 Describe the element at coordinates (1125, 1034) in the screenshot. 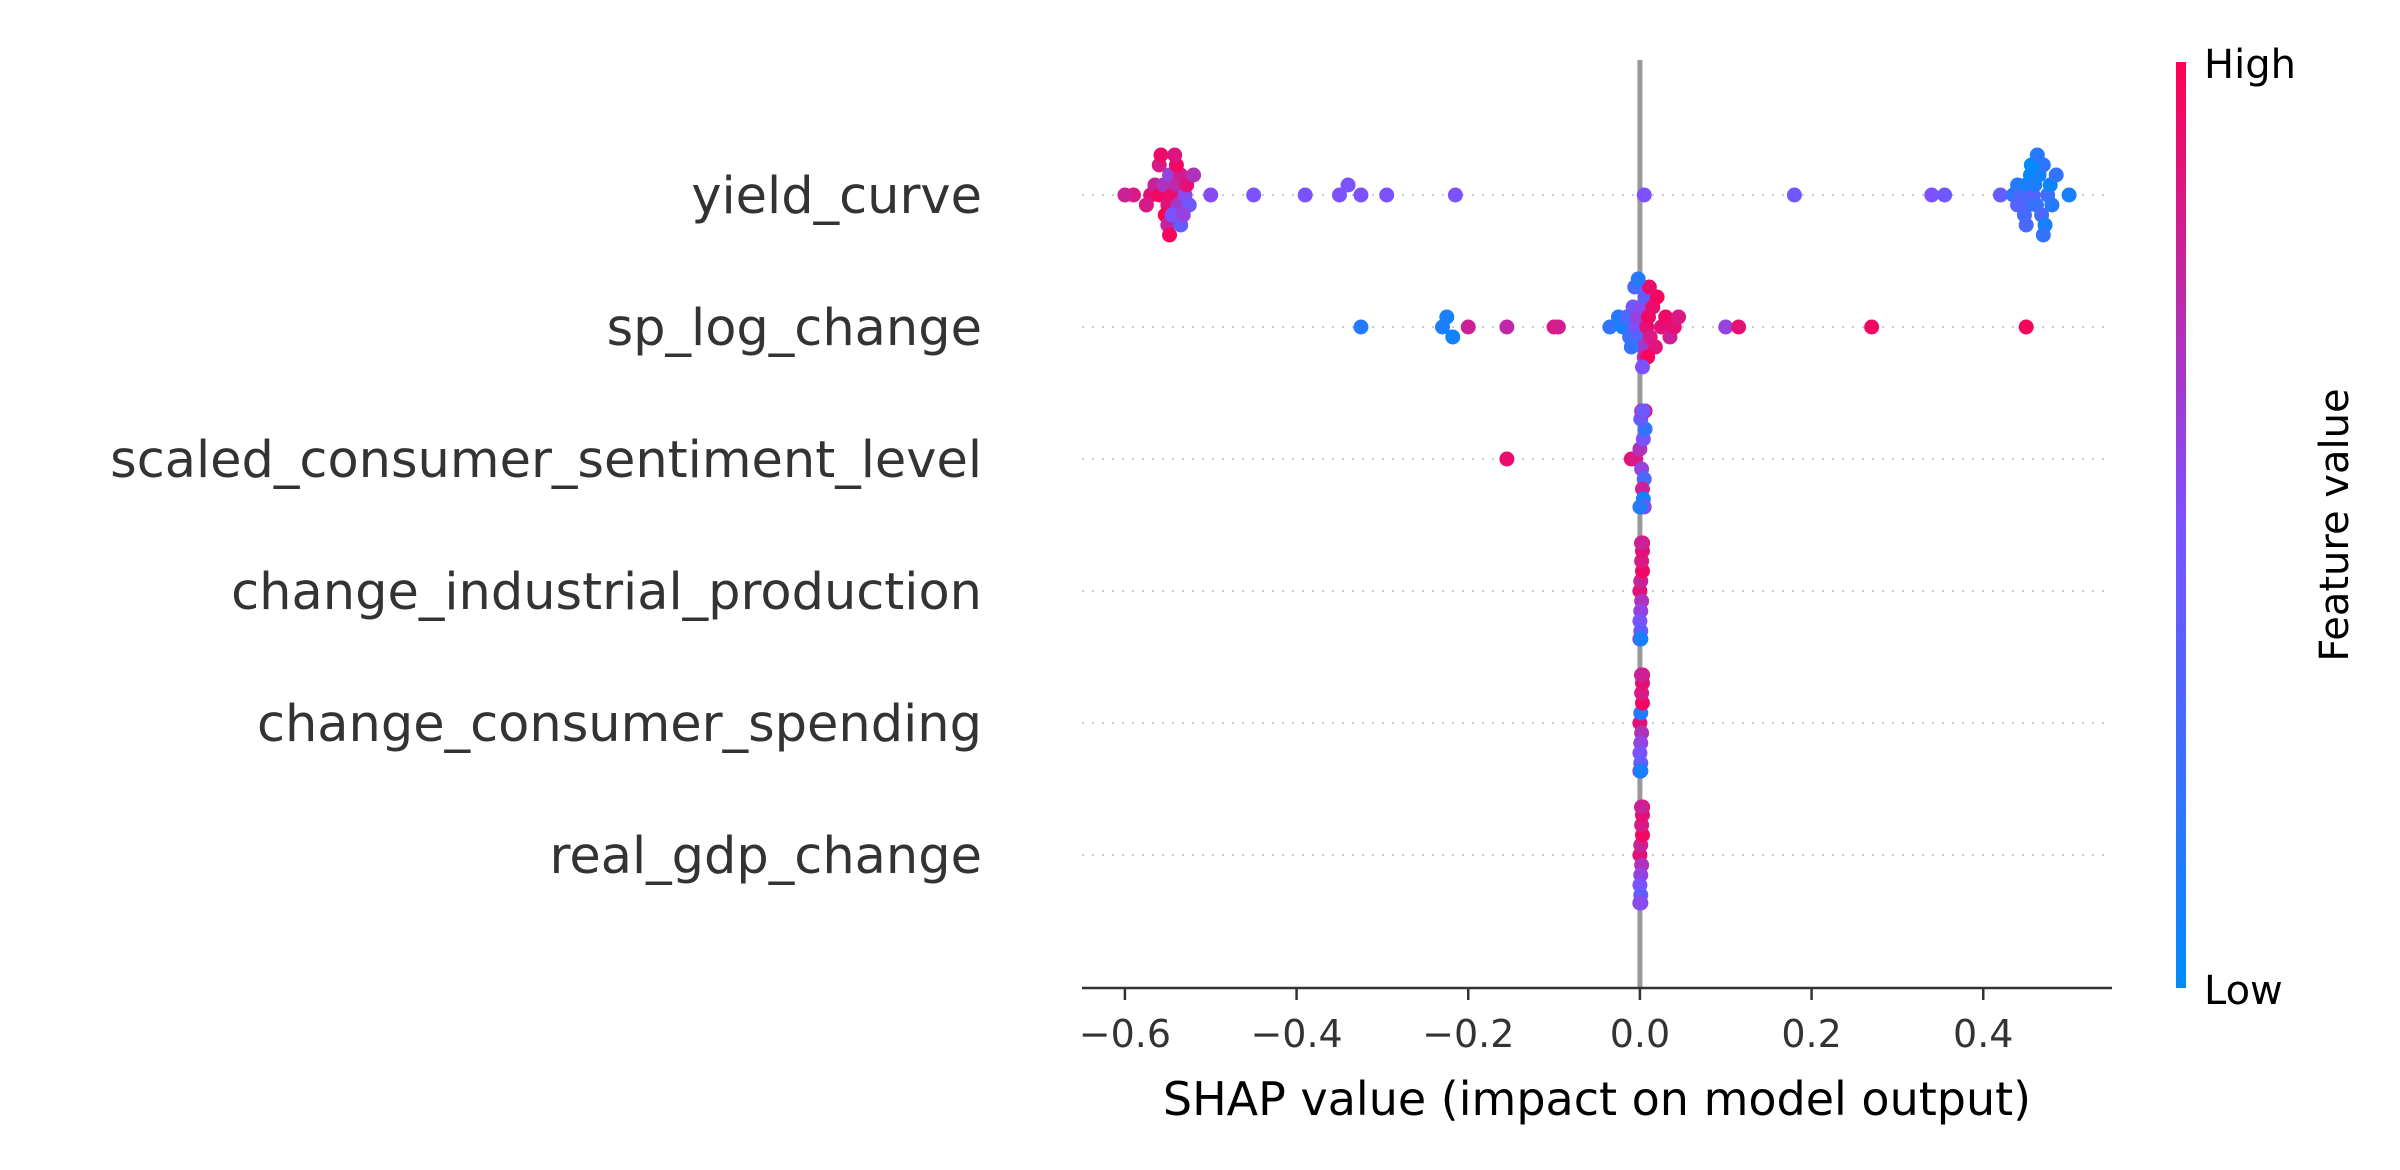

I see `x-tick-label: −0.6` at that location.